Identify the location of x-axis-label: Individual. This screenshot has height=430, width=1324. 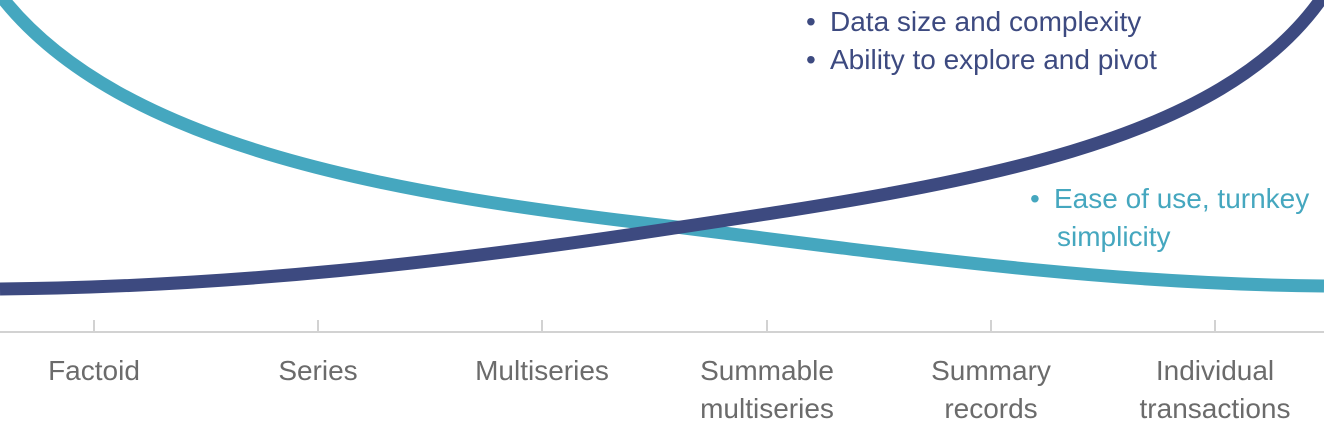
(1215, 370).